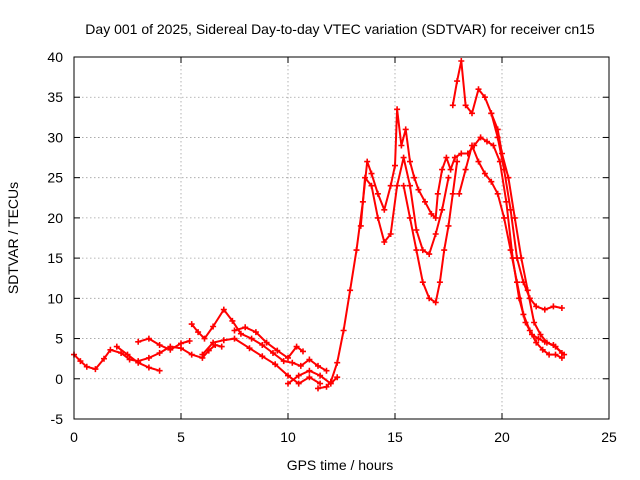 This screenshot has width=640, height=480. Describe the element at coordinates (181, 437) in the screenshot. I see `x-tick-label: 5` at that location.